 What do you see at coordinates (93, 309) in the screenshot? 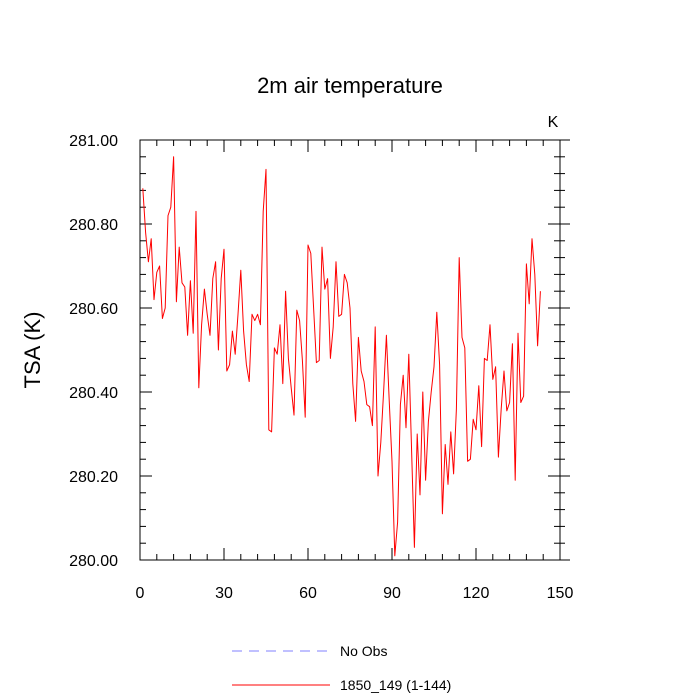
I see `y-tick-label: 280.60` at bounding box center [93, 309].